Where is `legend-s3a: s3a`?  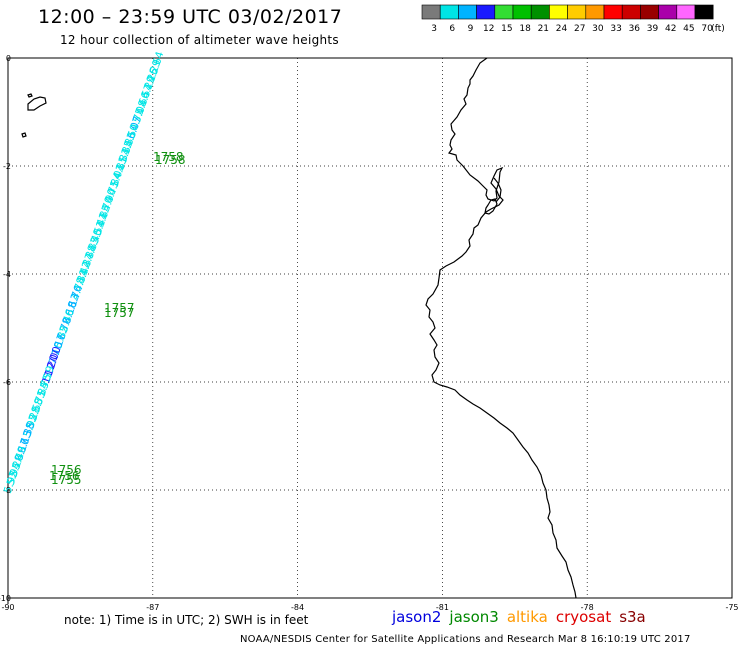 legend-s3a: s3a is located at coordinates (632, 617).